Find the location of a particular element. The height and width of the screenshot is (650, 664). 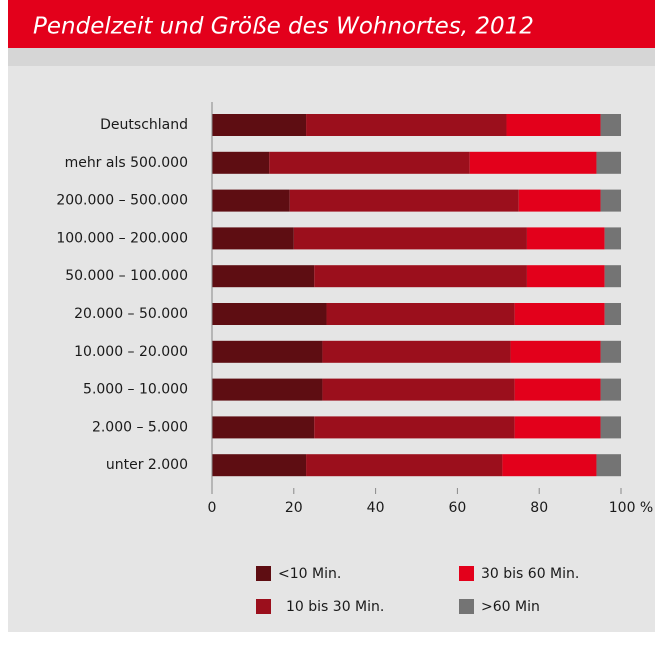

x-tick-label: 80 is located at coordinates (539, 508).